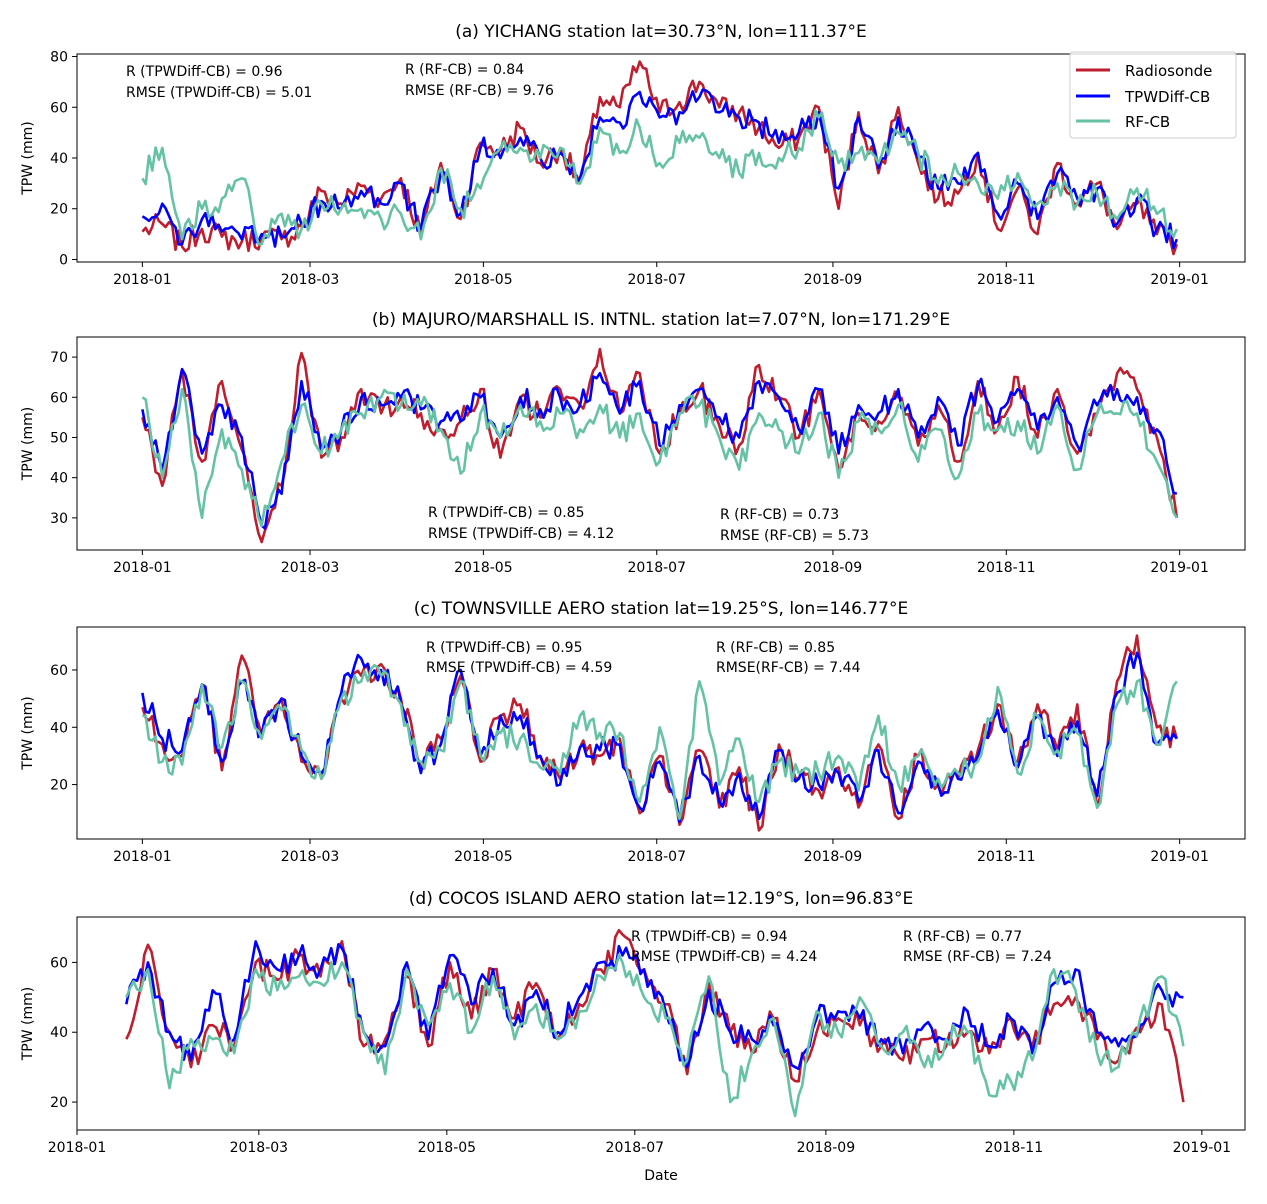 This screenshot has height=1204, width=1267. What do you see at coordinates (204, 72) in the screenshot?
I see `annotation-r-tpwdiff: R (TPWDiff-CB) = 0.96` at bounding box center [204, 72].